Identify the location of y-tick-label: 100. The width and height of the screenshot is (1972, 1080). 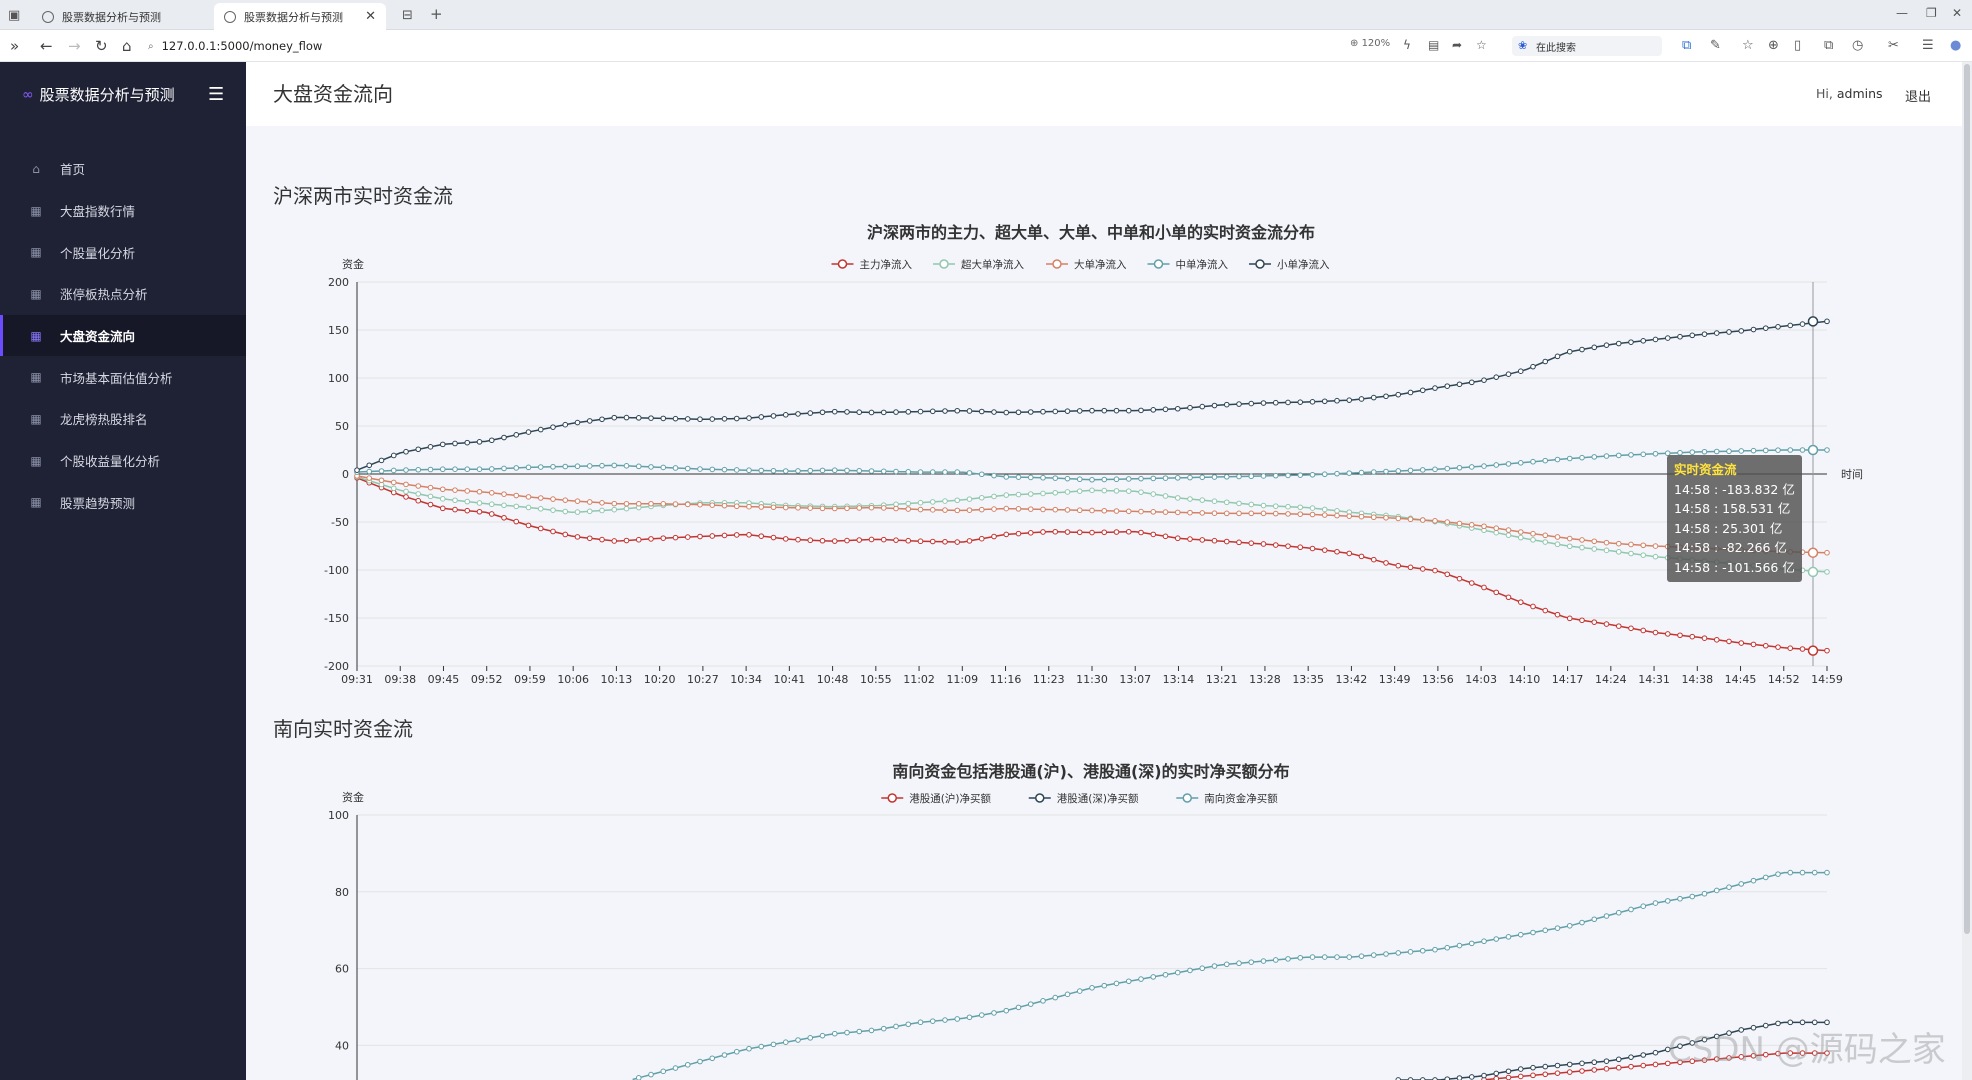
(338, 378).